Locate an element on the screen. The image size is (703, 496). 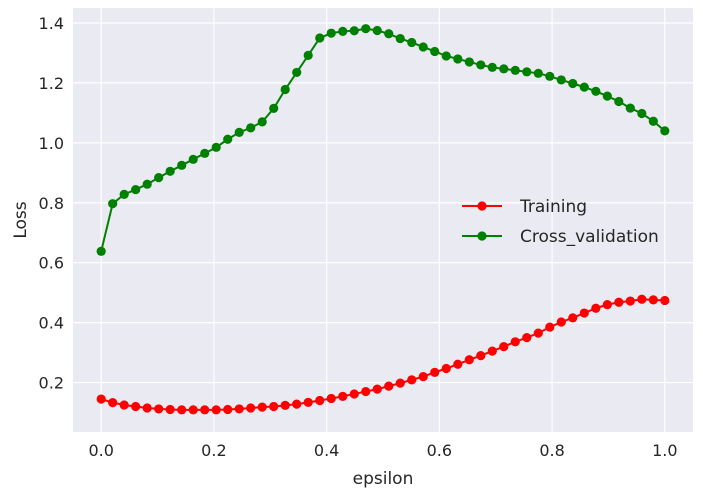
legend-label: Cross_validation is located at coordinates (589, 237).